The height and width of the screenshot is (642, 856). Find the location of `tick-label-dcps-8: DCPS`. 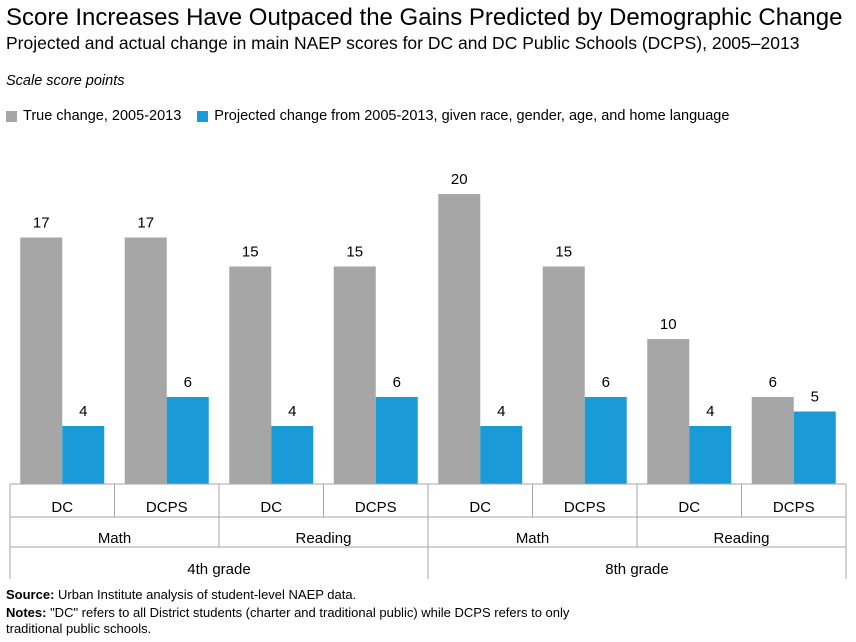

tick-label-dcps-8: DCPS is located at coordinates (794, 507).